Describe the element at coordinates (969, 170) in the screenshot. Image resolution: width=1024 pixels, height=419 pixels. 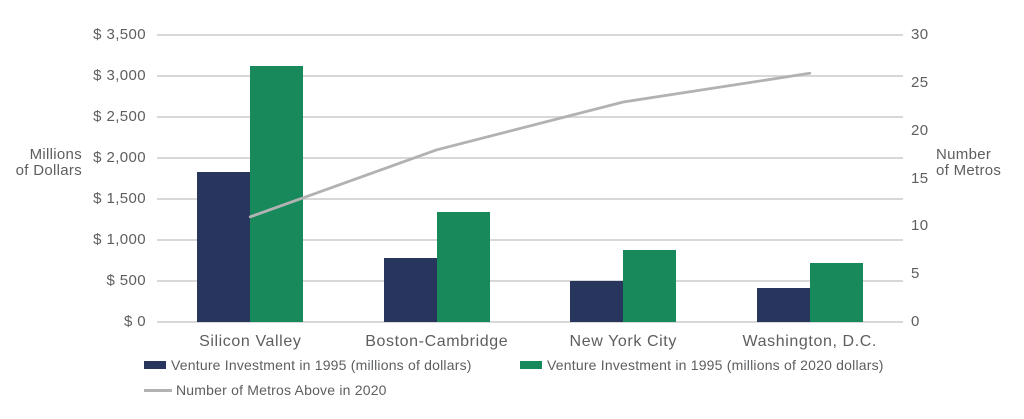
I see `right-axis-title-line2: of Metros` at that location.